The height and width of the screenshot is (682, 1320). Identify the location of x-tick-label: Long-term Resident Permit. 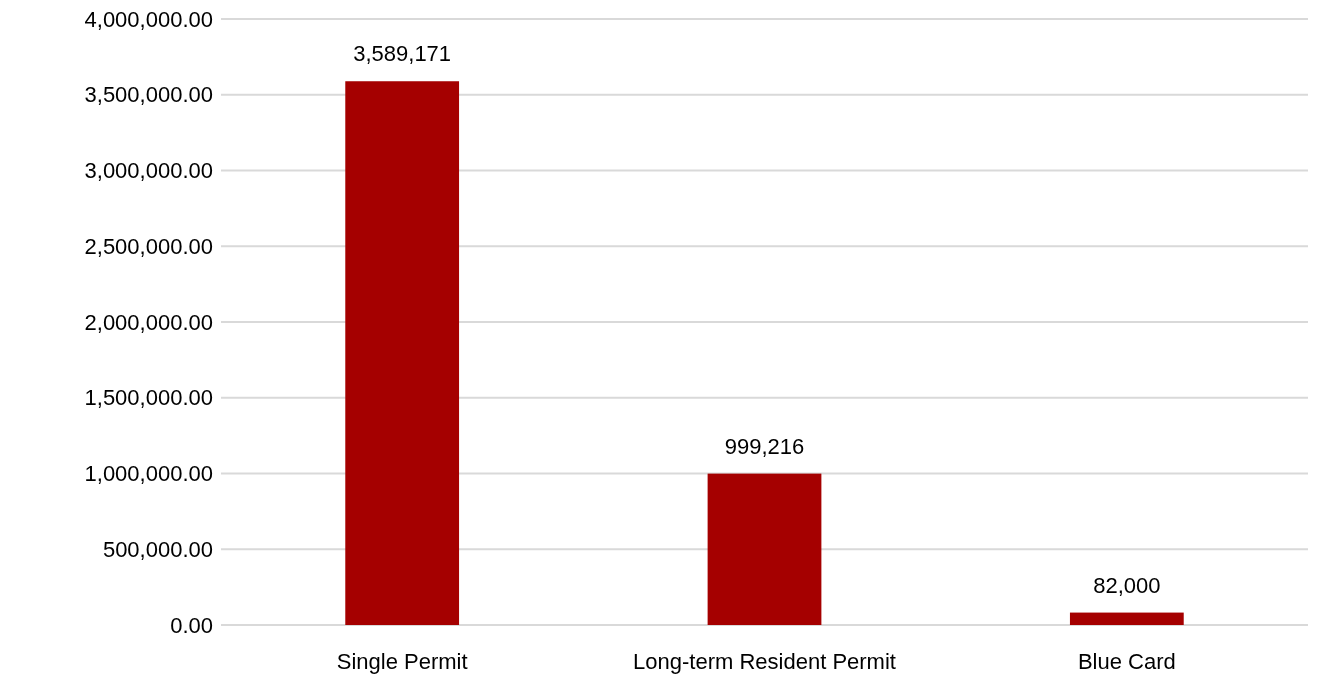
(764, 661).